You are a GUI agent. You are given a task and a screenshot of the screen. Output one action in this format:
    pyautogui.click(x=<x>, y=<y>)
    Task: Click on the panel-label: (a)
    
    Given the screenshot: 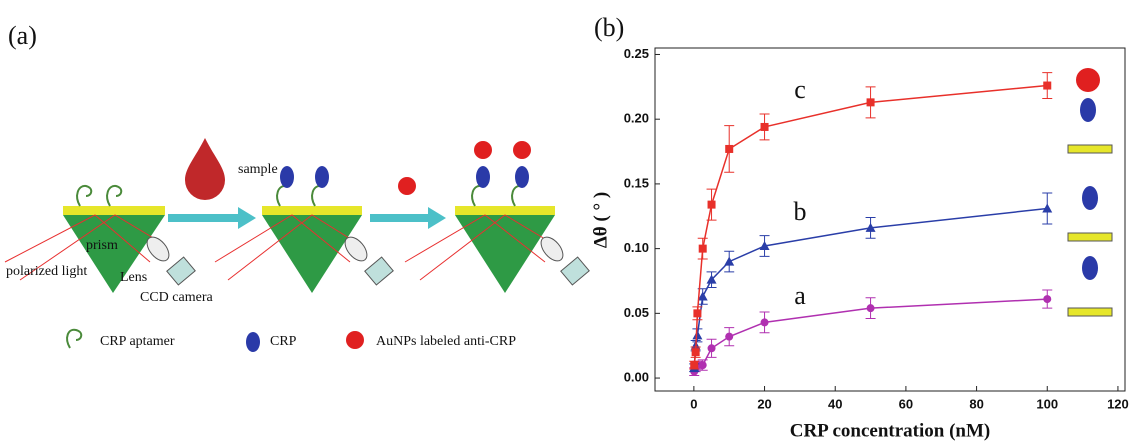 What is the action you would take?
    pyautogui.click(x=22, y=35)
    